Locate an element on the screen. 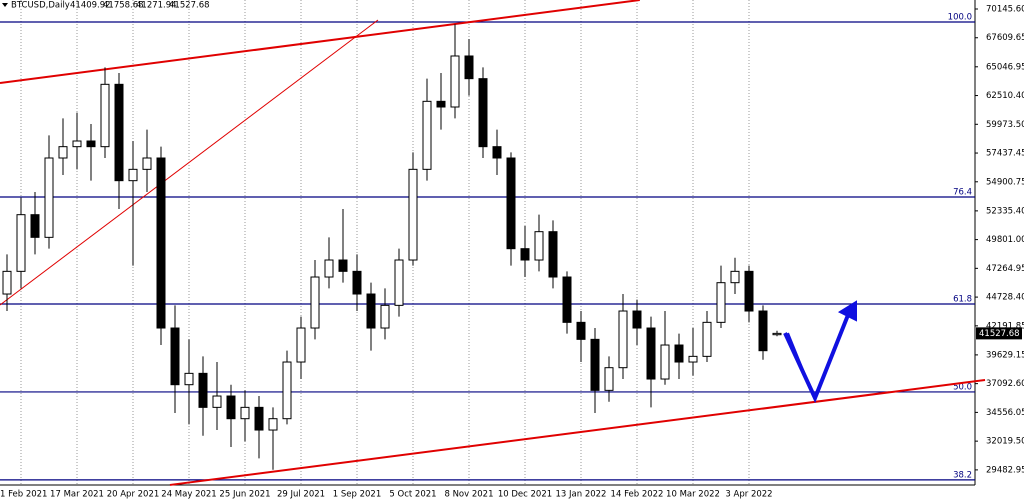 The width and height of the screenshot is (1024, 500). price-label: 41527.68 is located at coordinates (999, 334).